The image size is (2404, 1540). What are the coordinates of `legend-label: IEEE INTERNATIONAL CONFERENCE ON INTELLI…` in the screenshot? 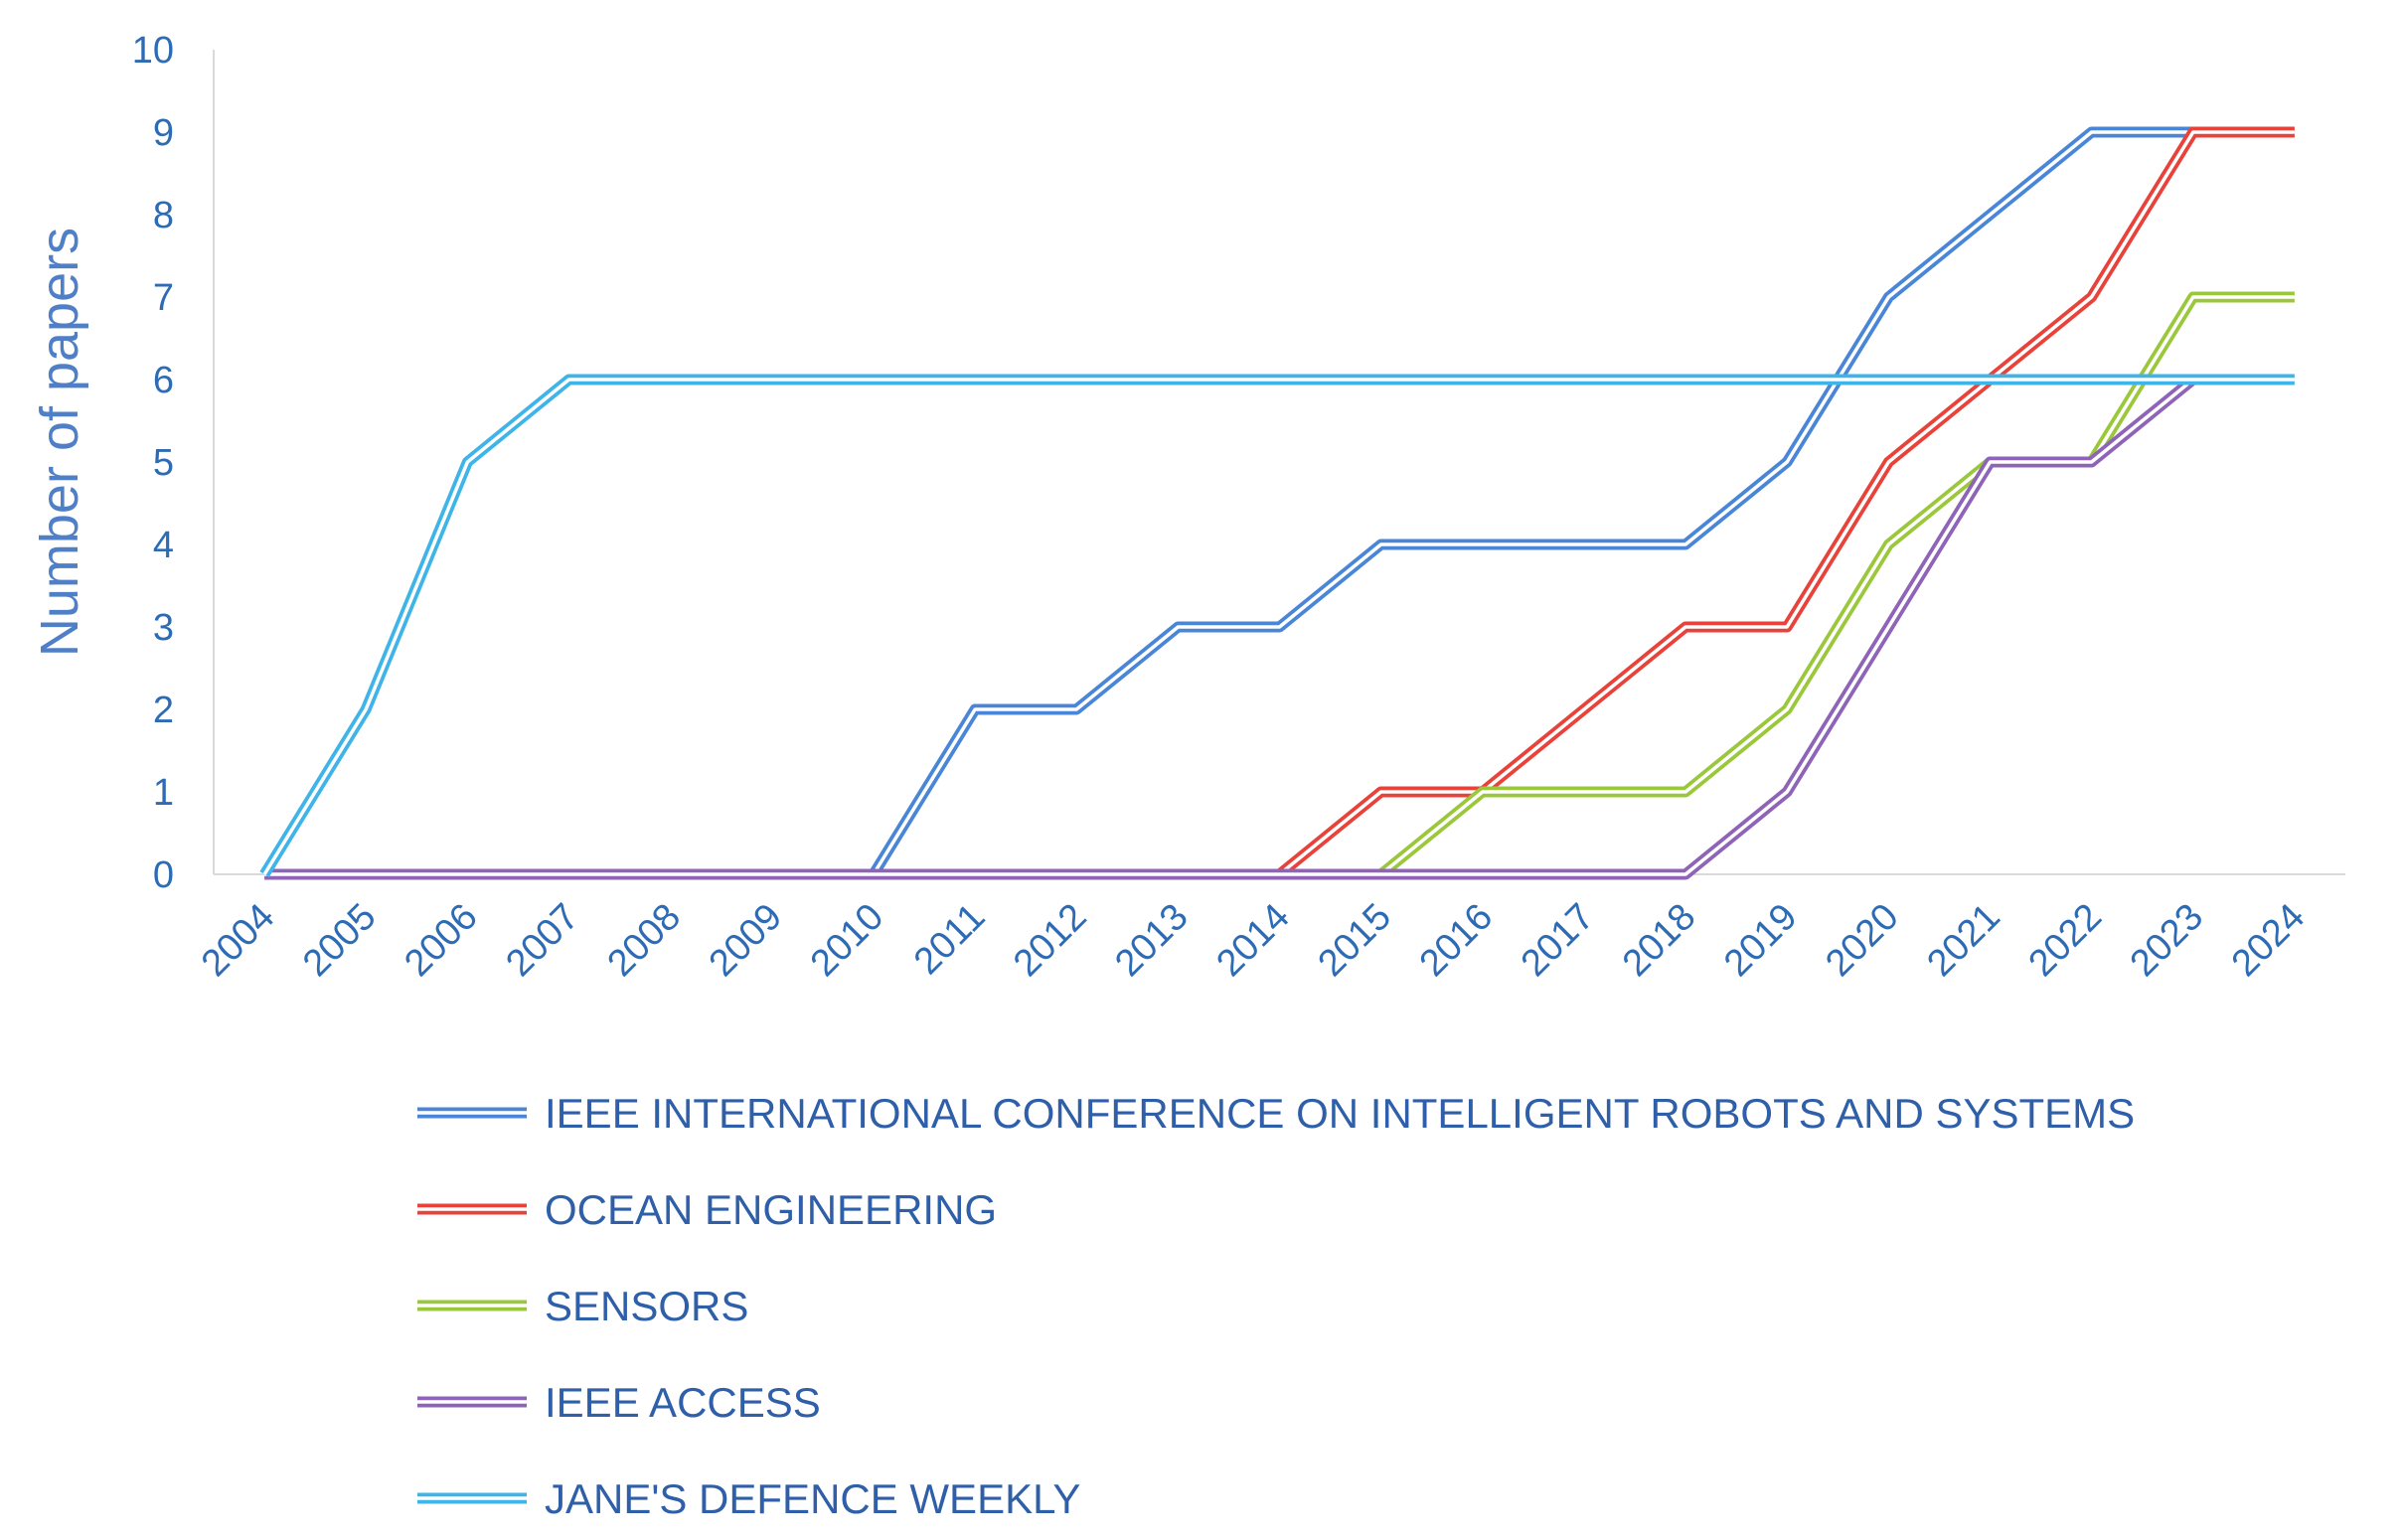 It's located at (1340, 1113).